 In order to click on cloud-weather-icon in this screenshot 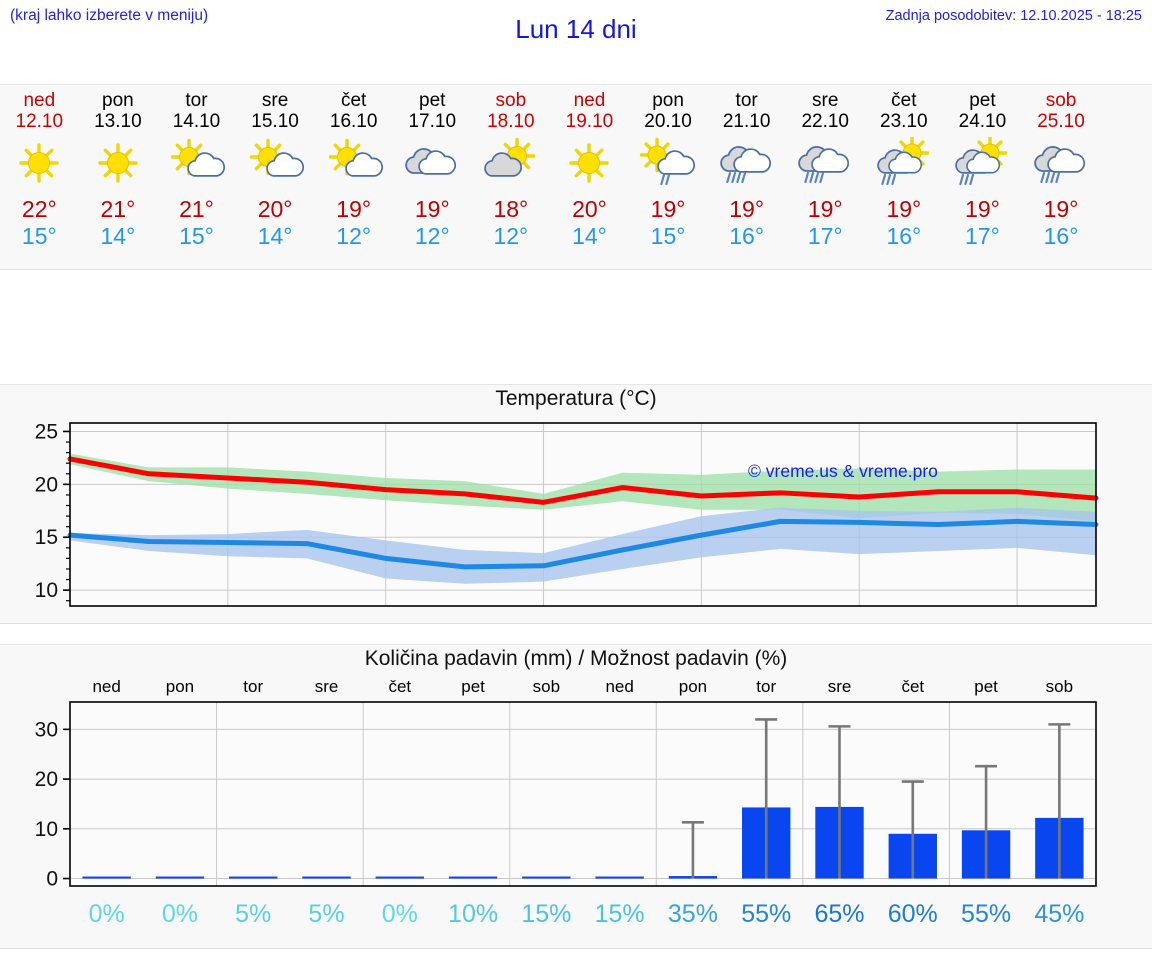, I will do `click(431, 161)`.